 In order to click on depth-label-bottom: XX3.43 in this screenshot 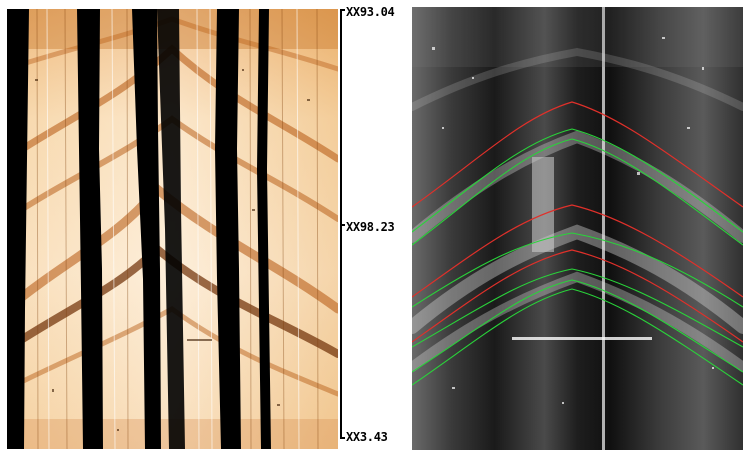, I will do `click(367, 437)`.